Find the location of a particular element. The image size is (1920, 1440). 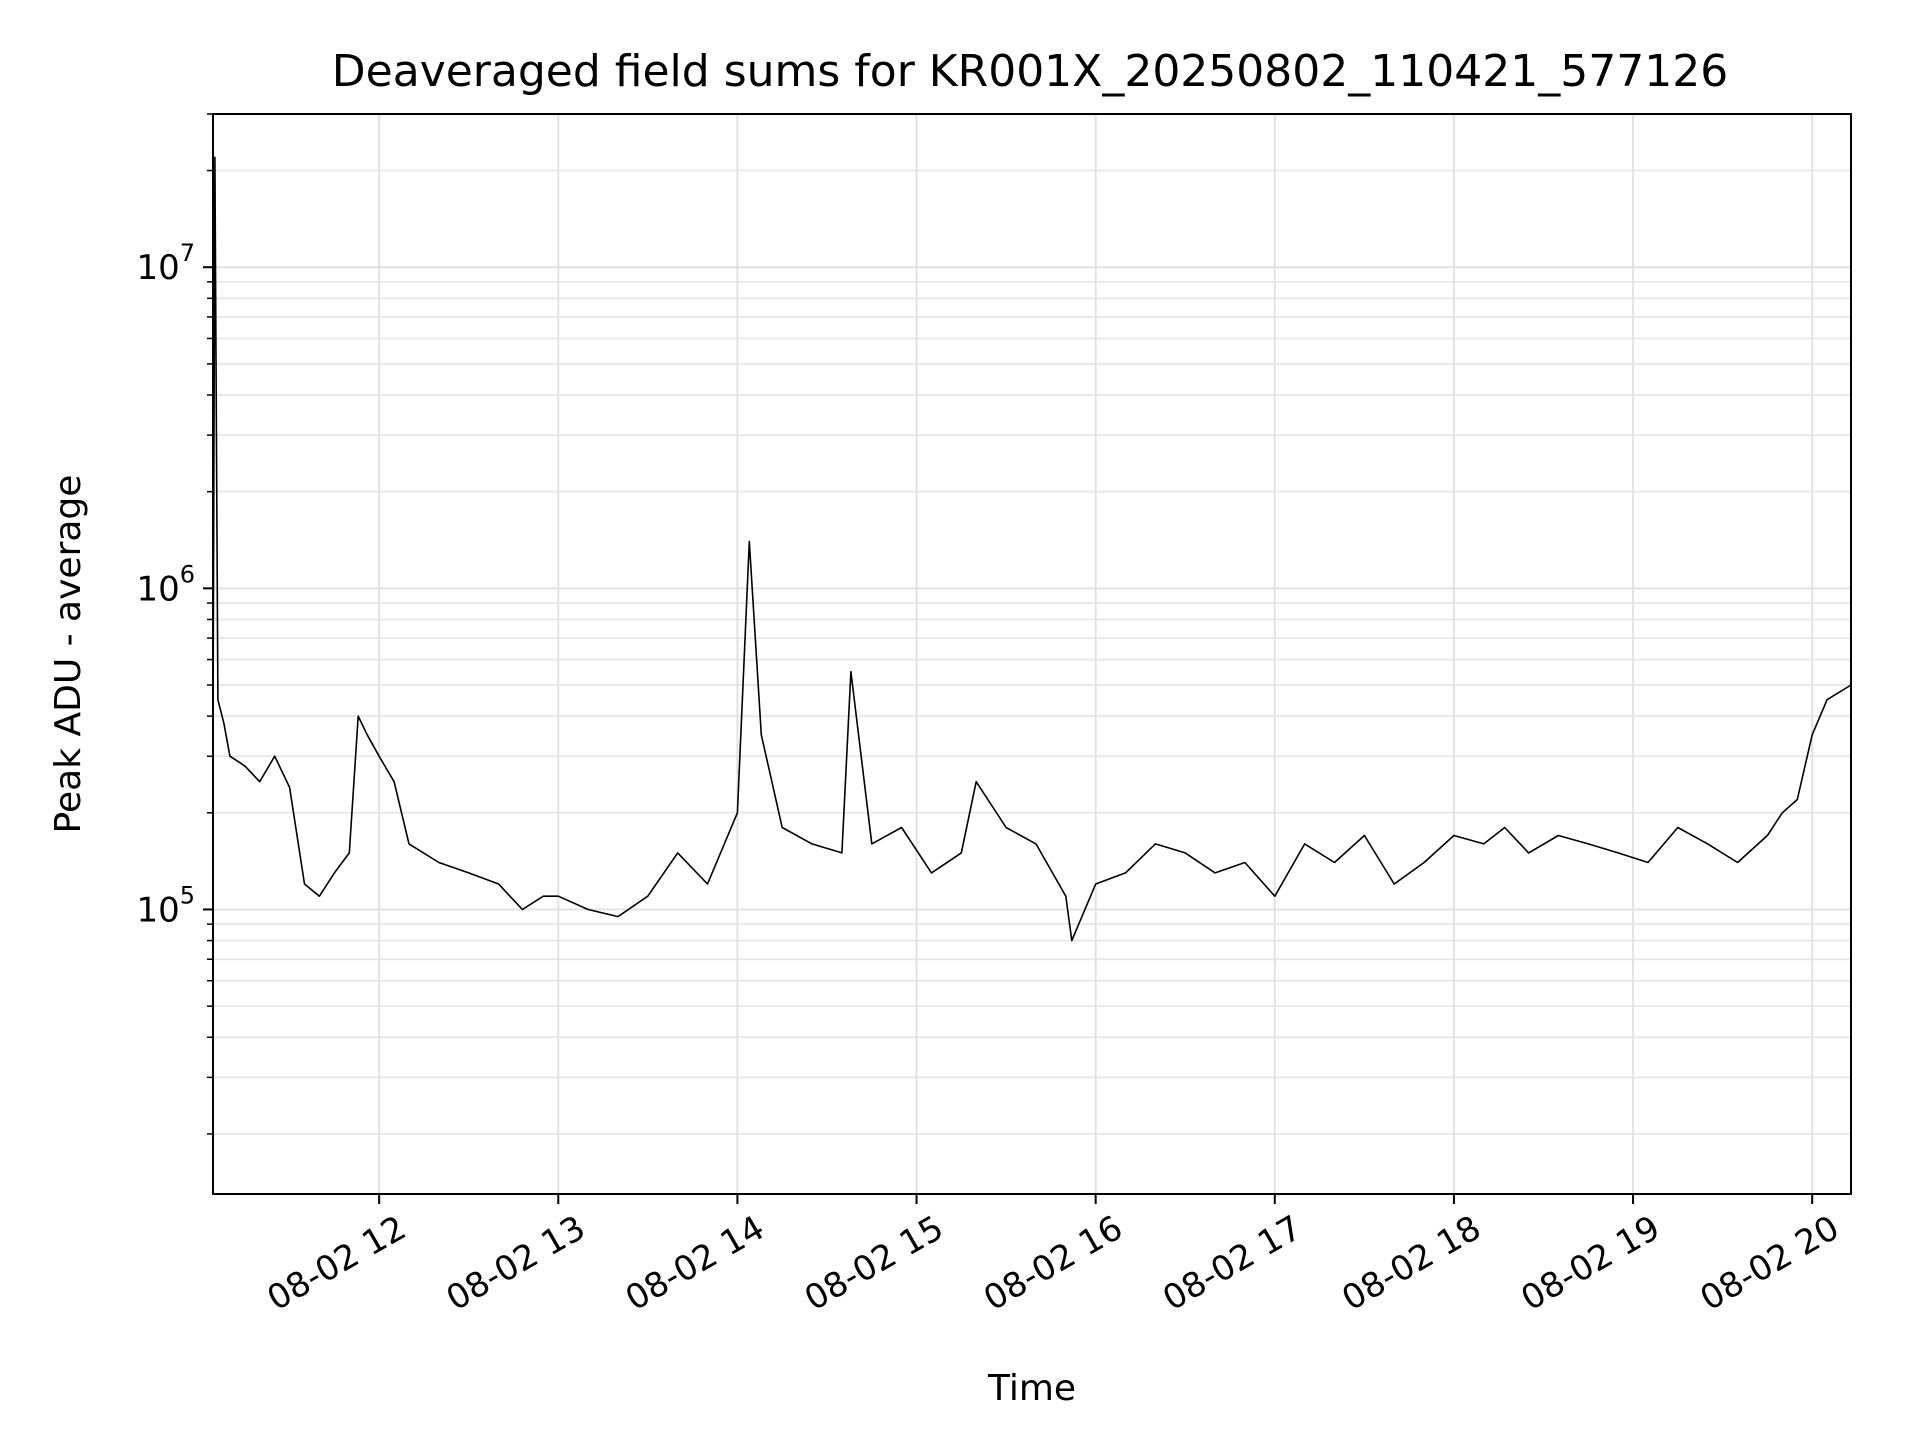

x-axis-label: Time is located at coordinates (1031, 1388).